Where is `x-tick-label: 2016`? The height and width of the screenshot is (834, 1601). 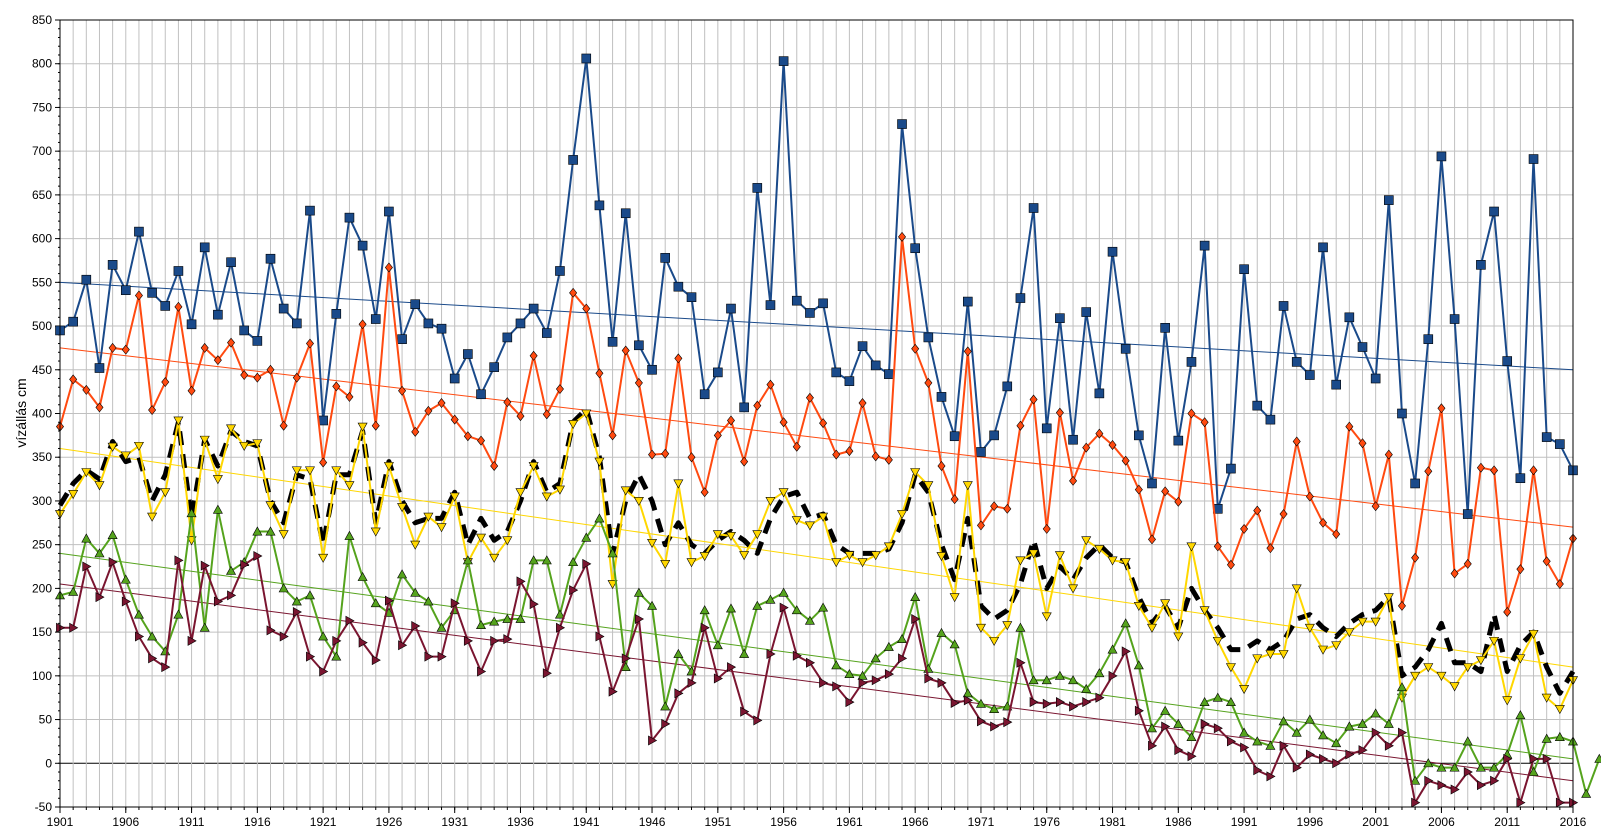
x-tick-label: 2016 is located at coordinates (1573, 822).